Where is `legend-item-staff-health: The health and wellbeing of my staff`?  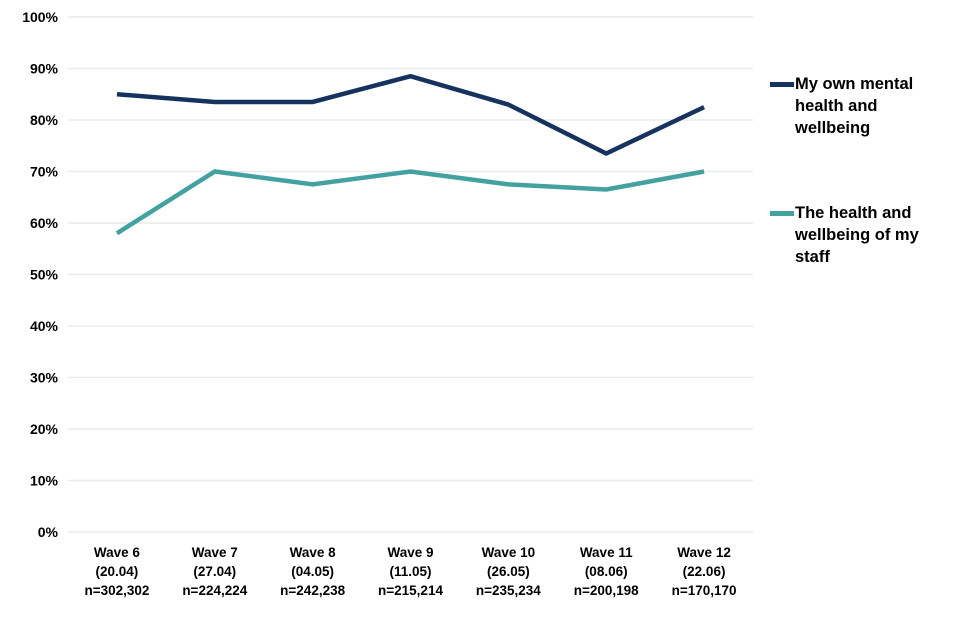 legend-item-staff-health: The health and wellbeing of my staff is located at coordinates (858, 236).